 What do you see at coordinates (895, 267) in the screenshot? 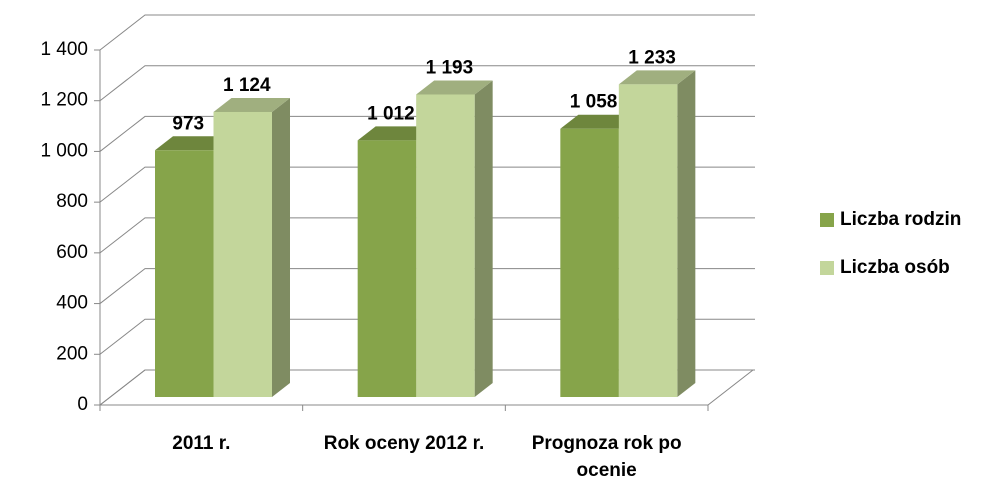
I see `legend-label: Liczba osób` at bounding box center [895, 267].